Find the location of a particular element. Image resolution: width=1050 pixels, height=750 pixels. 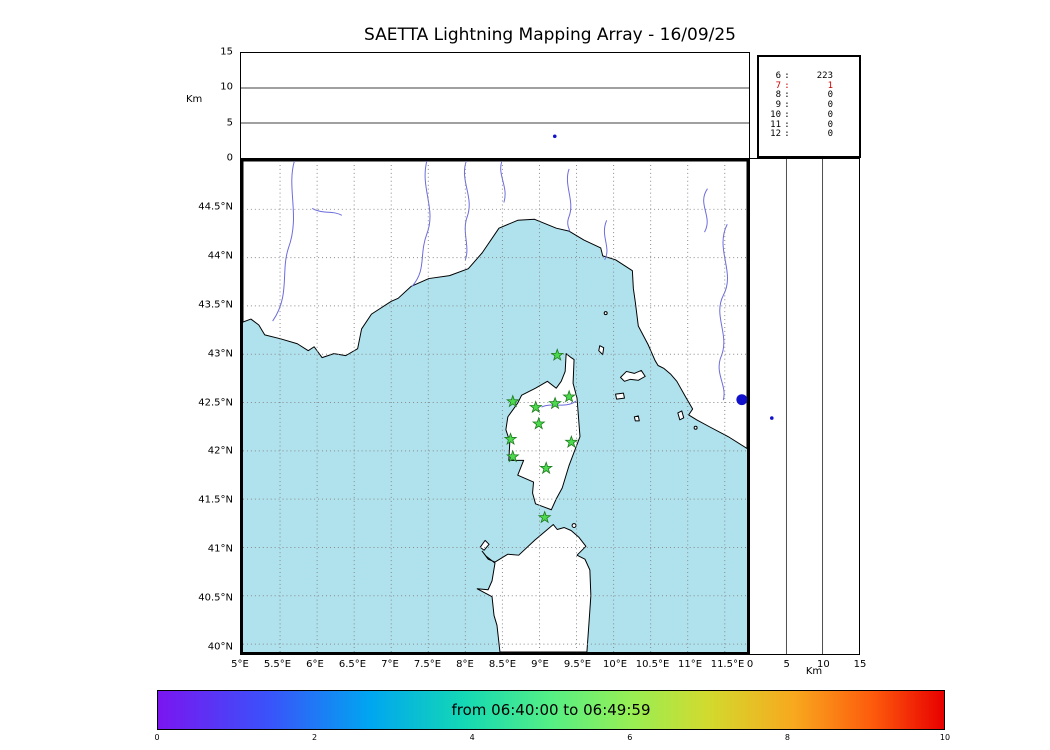

station-markers is located at coordinates (541, 436).